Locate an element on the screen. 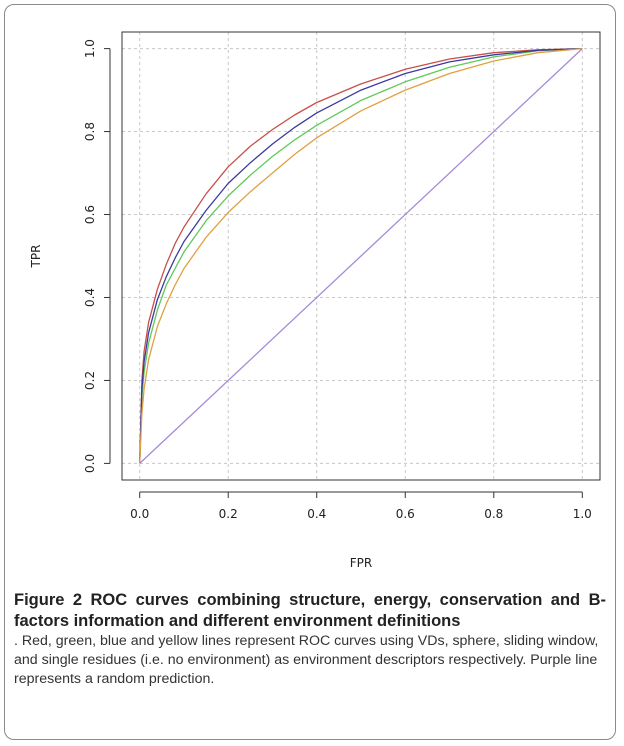  y-tick-label: 0.0 is located at coordinates (90, 463).